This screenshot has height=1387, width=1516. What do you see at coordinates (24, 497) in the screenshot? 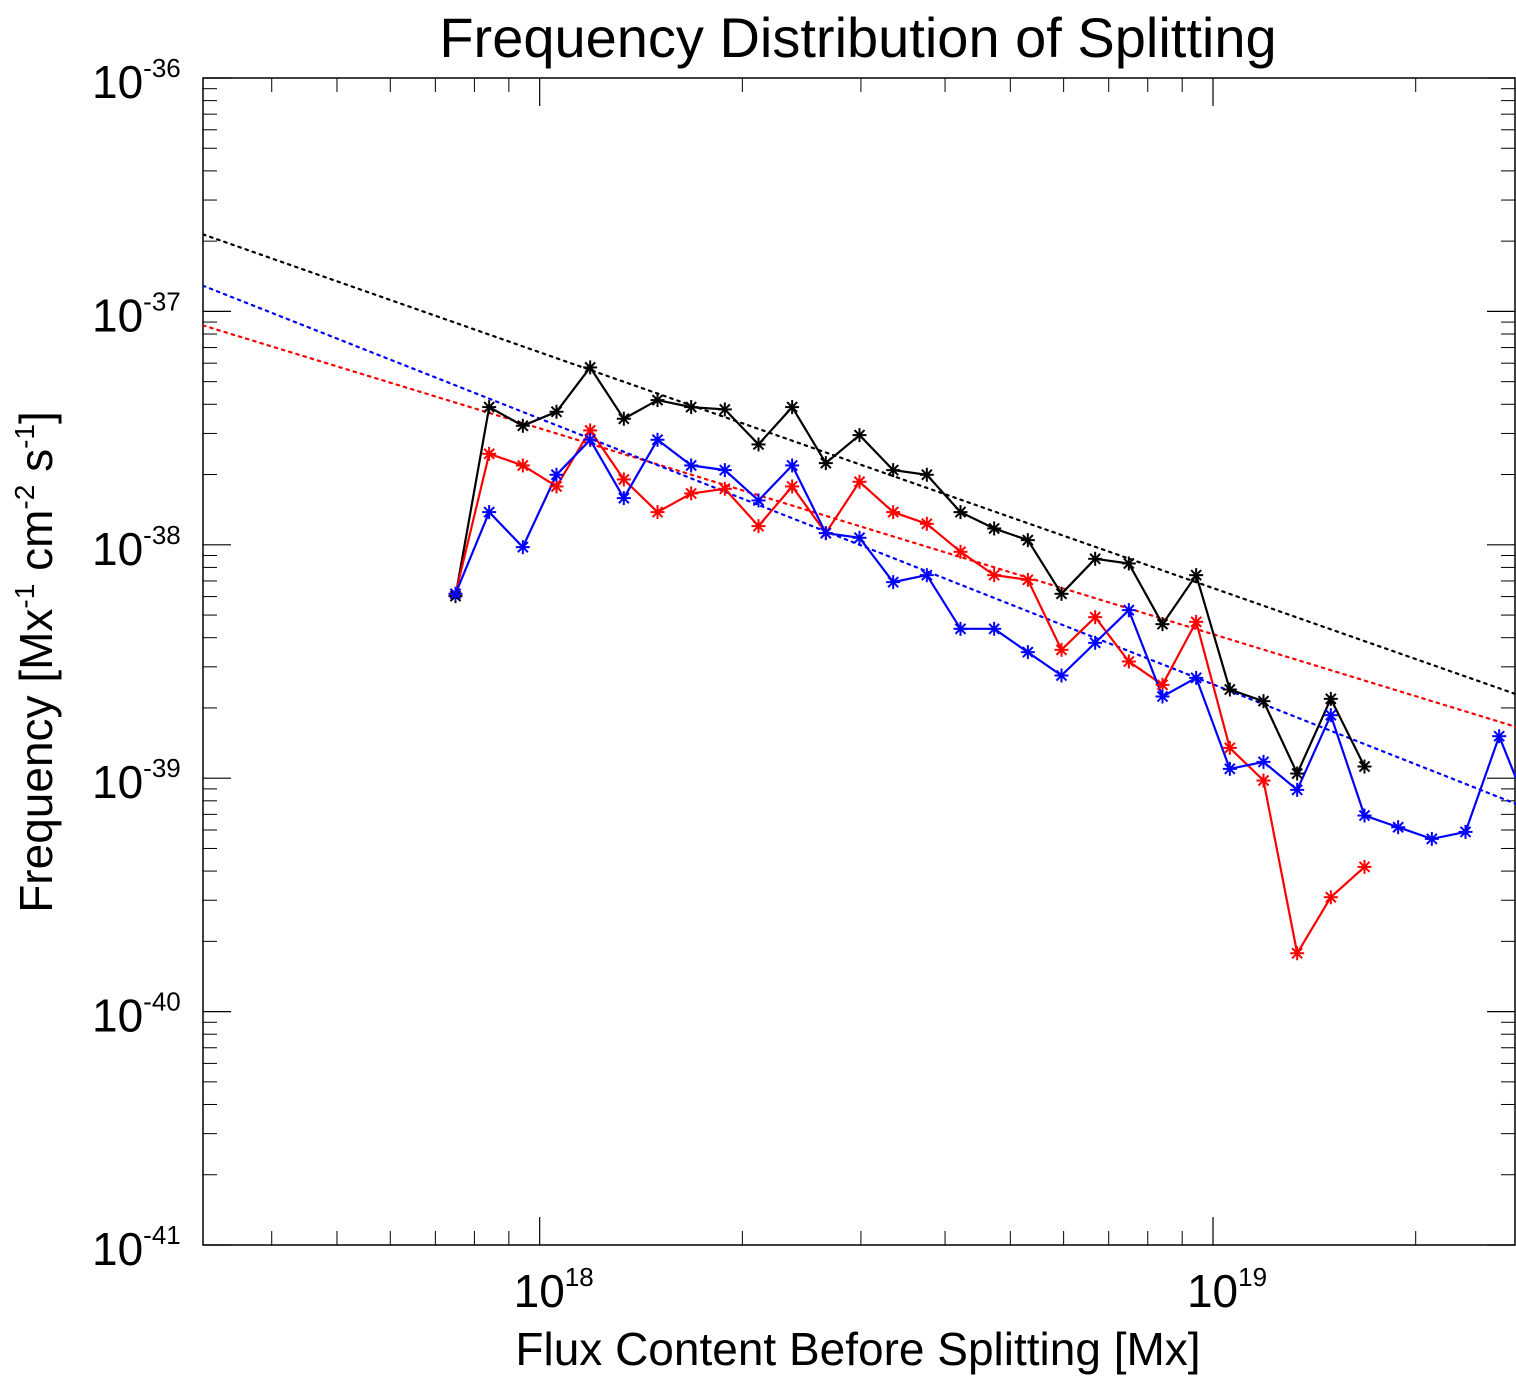
I see `y-axis-label-superscript: -2` at bounding box center [24, 497].